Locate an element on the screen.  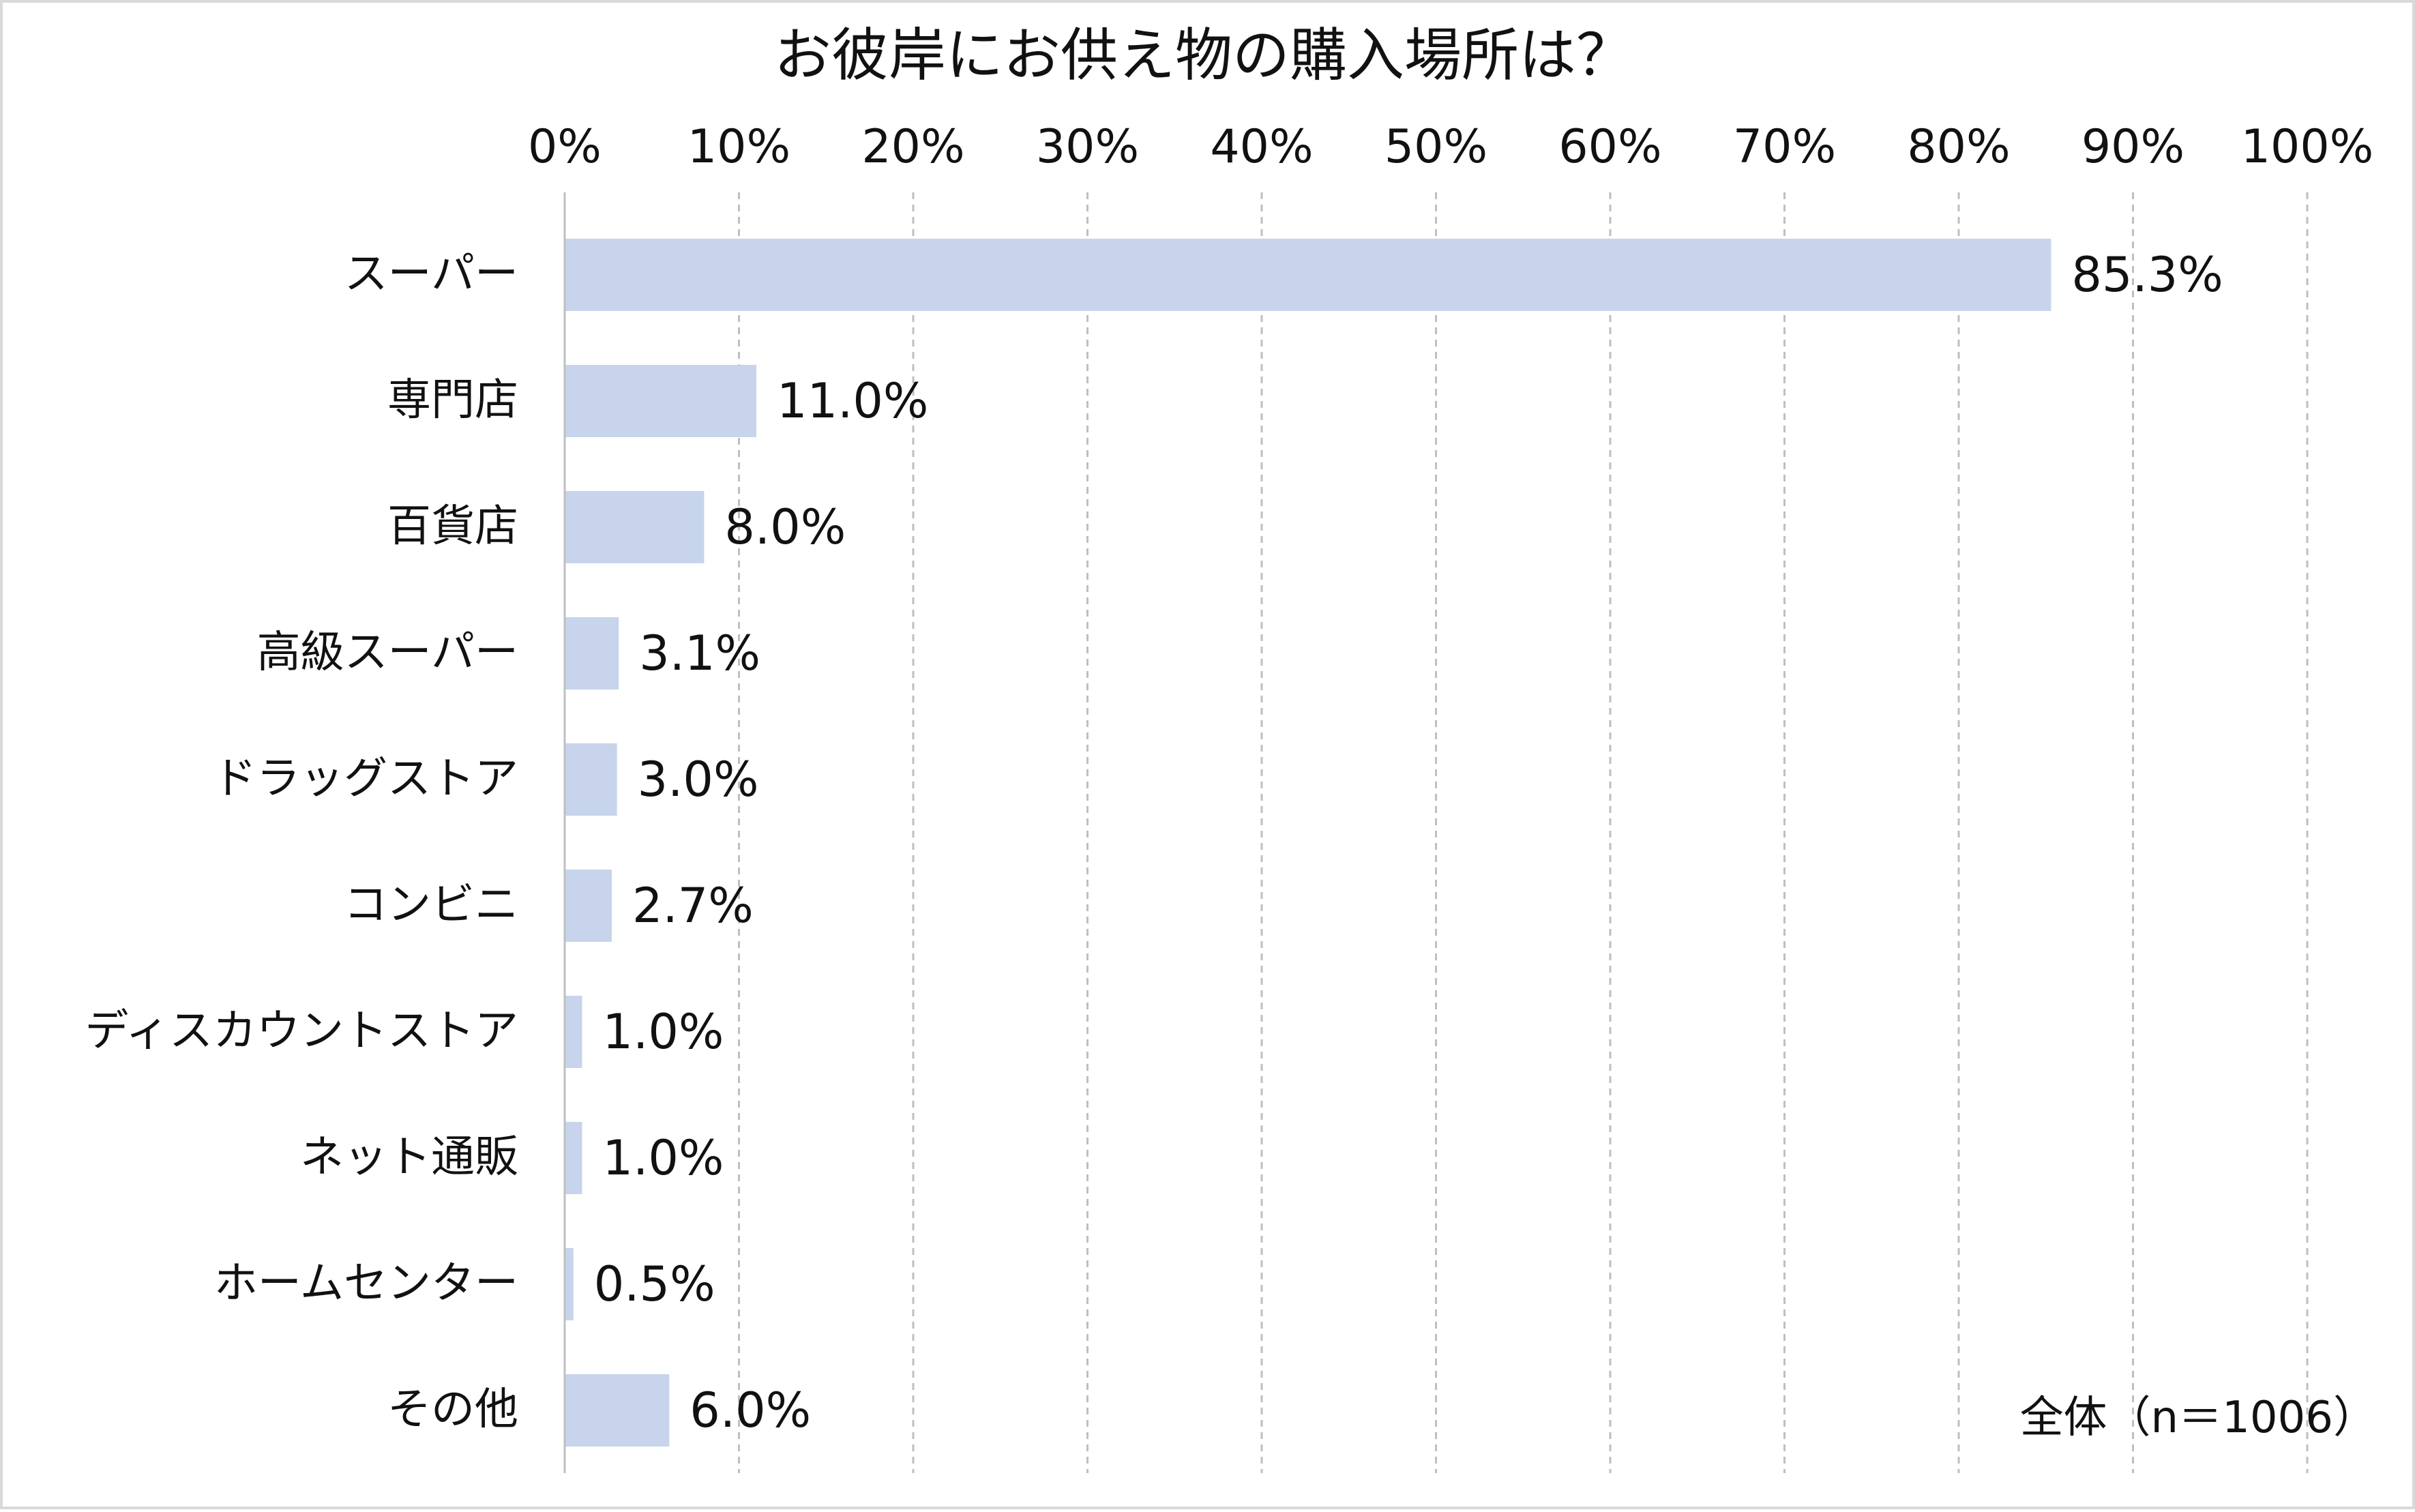
category-label: コンビニ is located at coordinates (431, 905).